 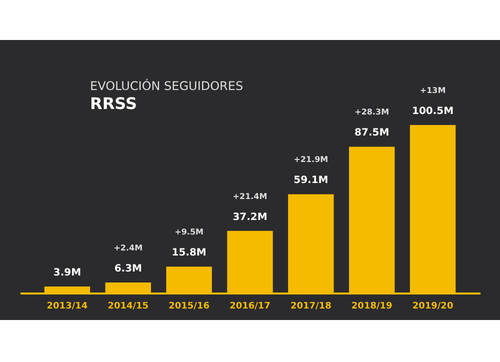 I want to click on data-label: 6.3M, so click(x=128, y=268).